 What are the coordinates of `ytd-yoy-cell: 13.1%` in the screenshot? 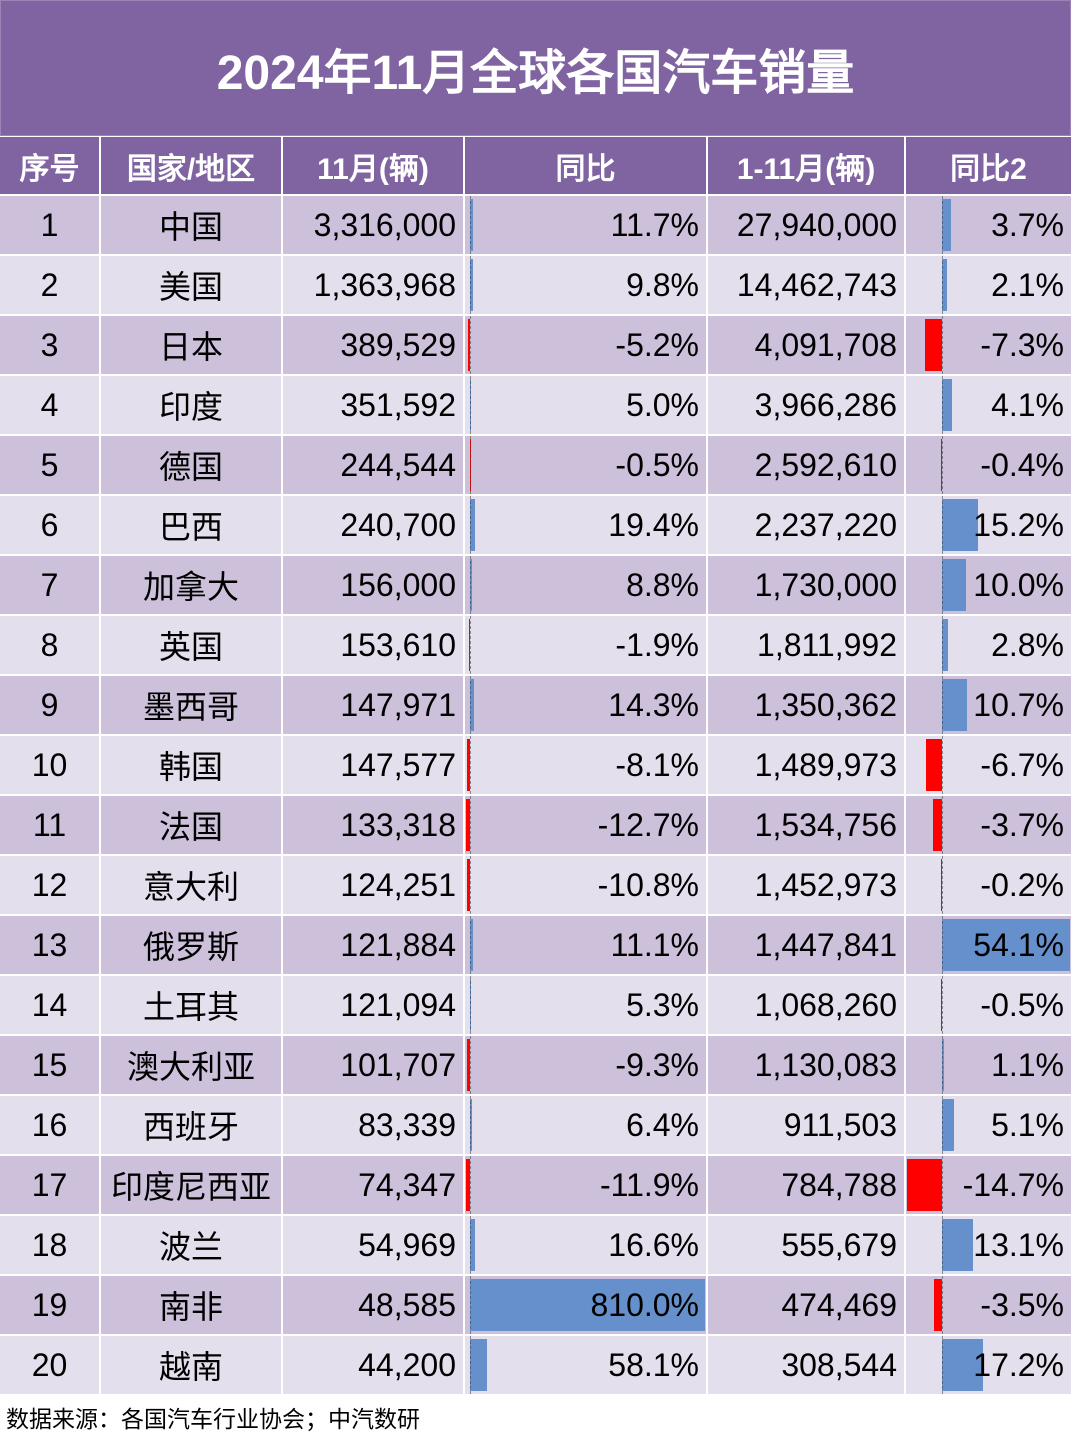 It's located at (988, 1246).